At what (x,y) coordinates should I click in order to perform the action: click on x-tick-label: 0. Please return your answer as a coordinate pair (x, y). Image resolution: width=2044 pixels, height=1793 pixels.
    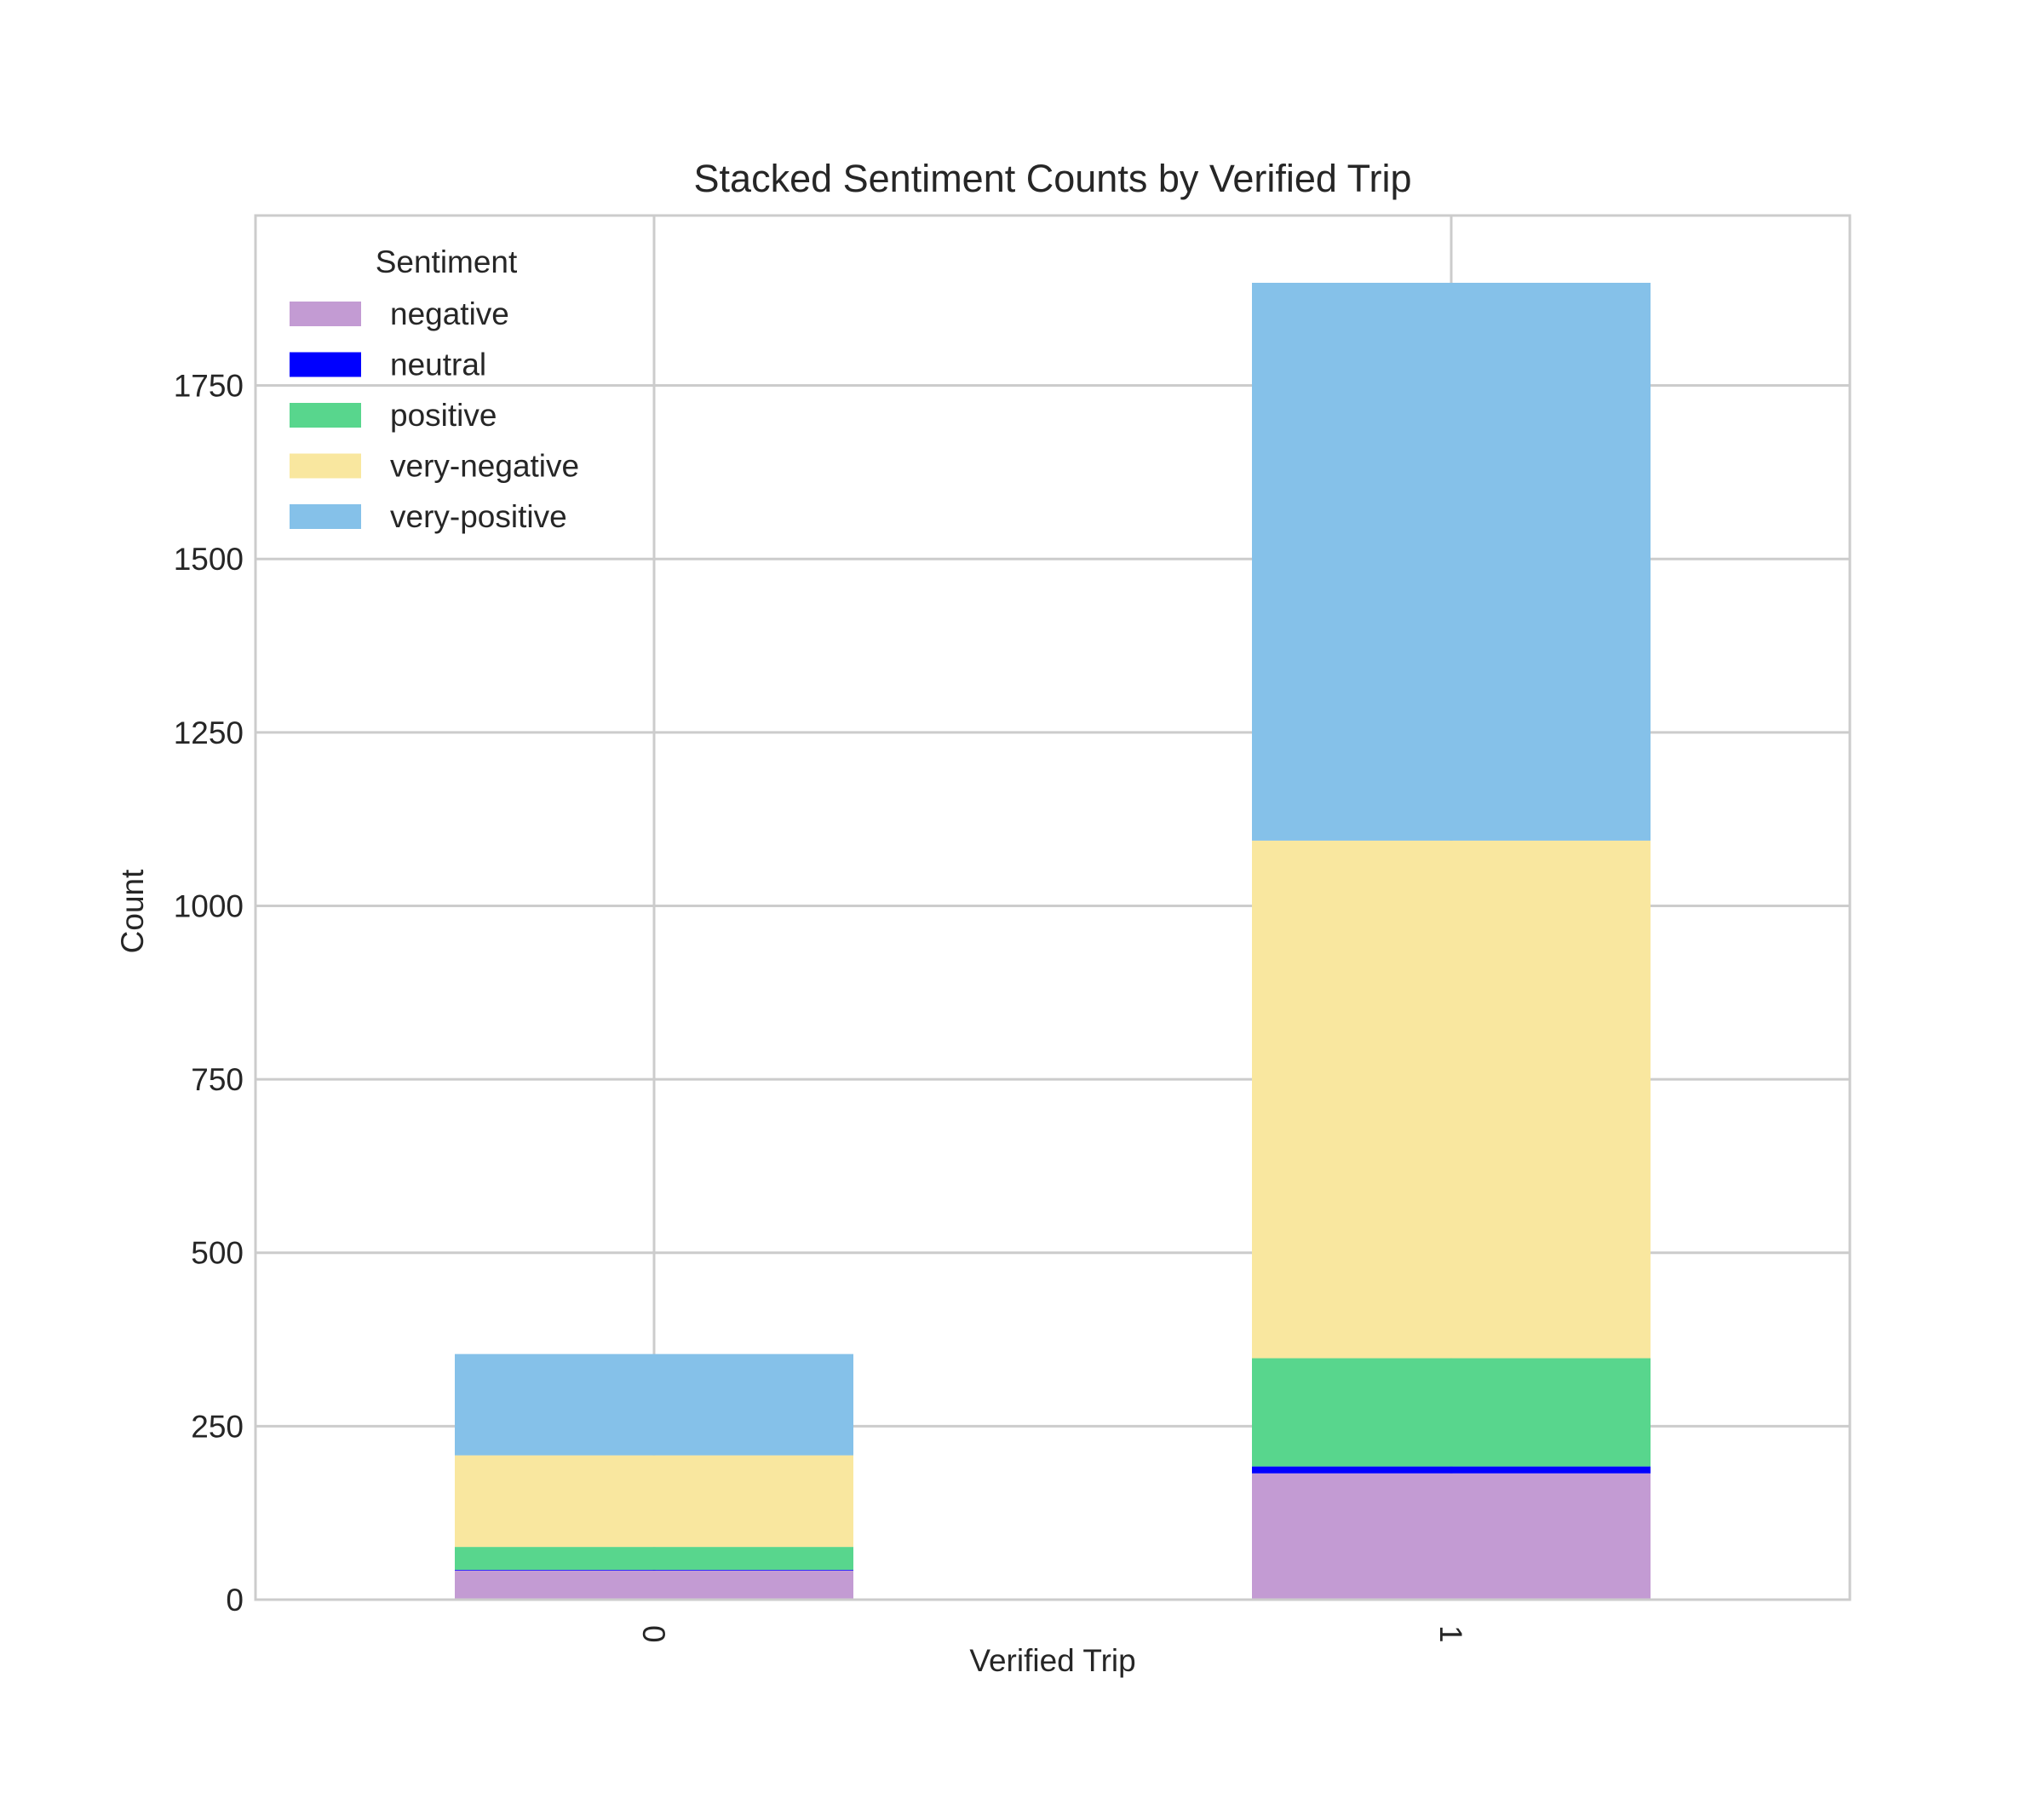
    Looking at the image, I should click on (653, 1634).